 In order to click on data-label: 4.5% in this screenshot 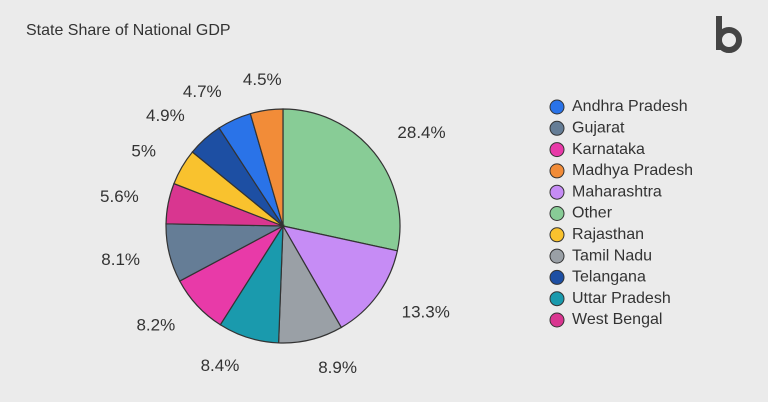, I will do `click(262, 79)`.